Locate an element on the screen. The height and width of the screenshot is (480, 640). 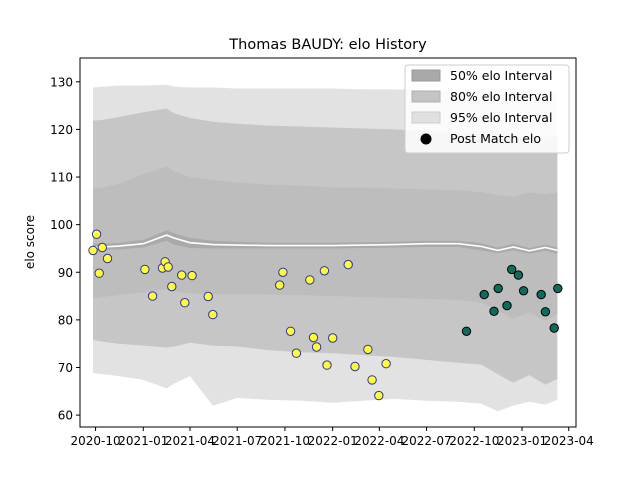
legend-label-post-match: Post Match elo is located at coordinates (495, 138).